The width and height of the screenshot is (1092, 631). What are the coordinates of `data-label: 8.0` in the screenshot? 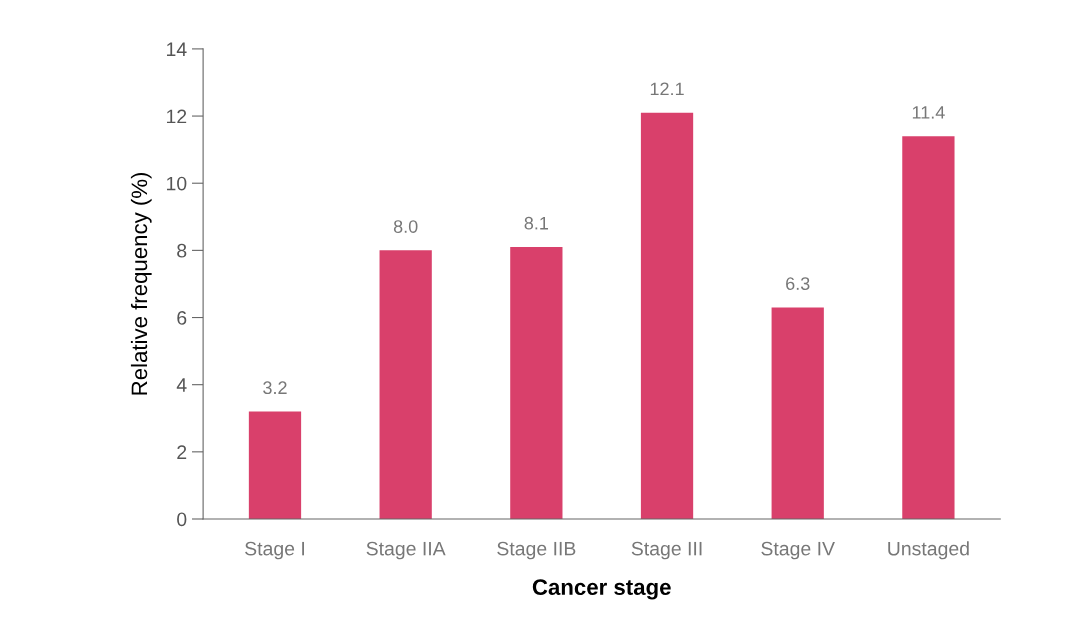 It's located at (405, 226).